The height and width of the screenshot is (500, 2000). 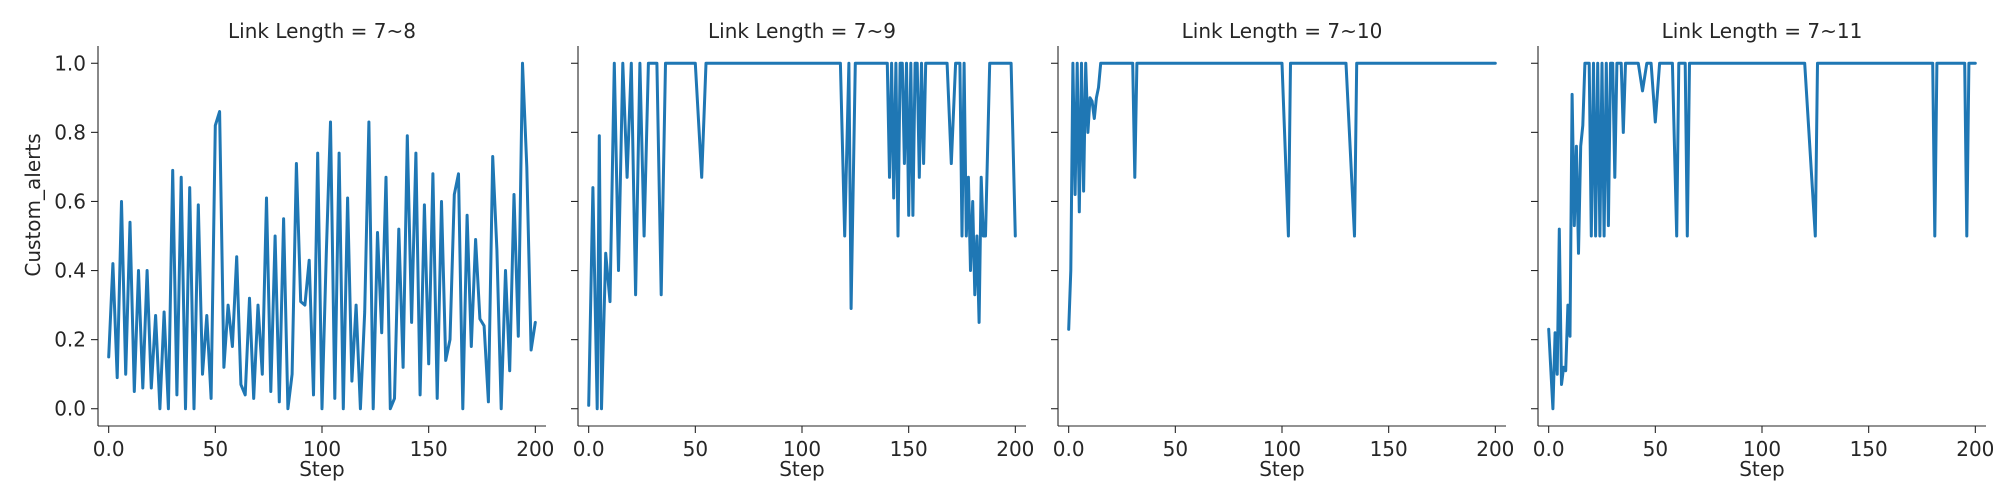 I want to click on series-line, so click(x=1282, y=196).